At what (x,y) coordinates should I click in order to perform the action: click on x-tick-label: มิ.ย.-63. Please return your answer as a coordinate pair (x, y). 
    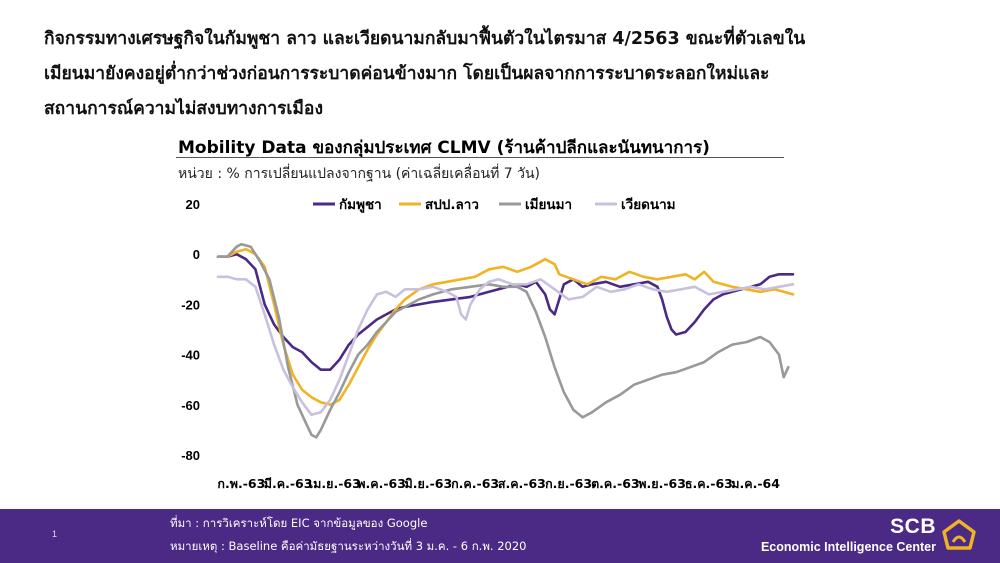
    Looking at the image, I should click on (429, 483).